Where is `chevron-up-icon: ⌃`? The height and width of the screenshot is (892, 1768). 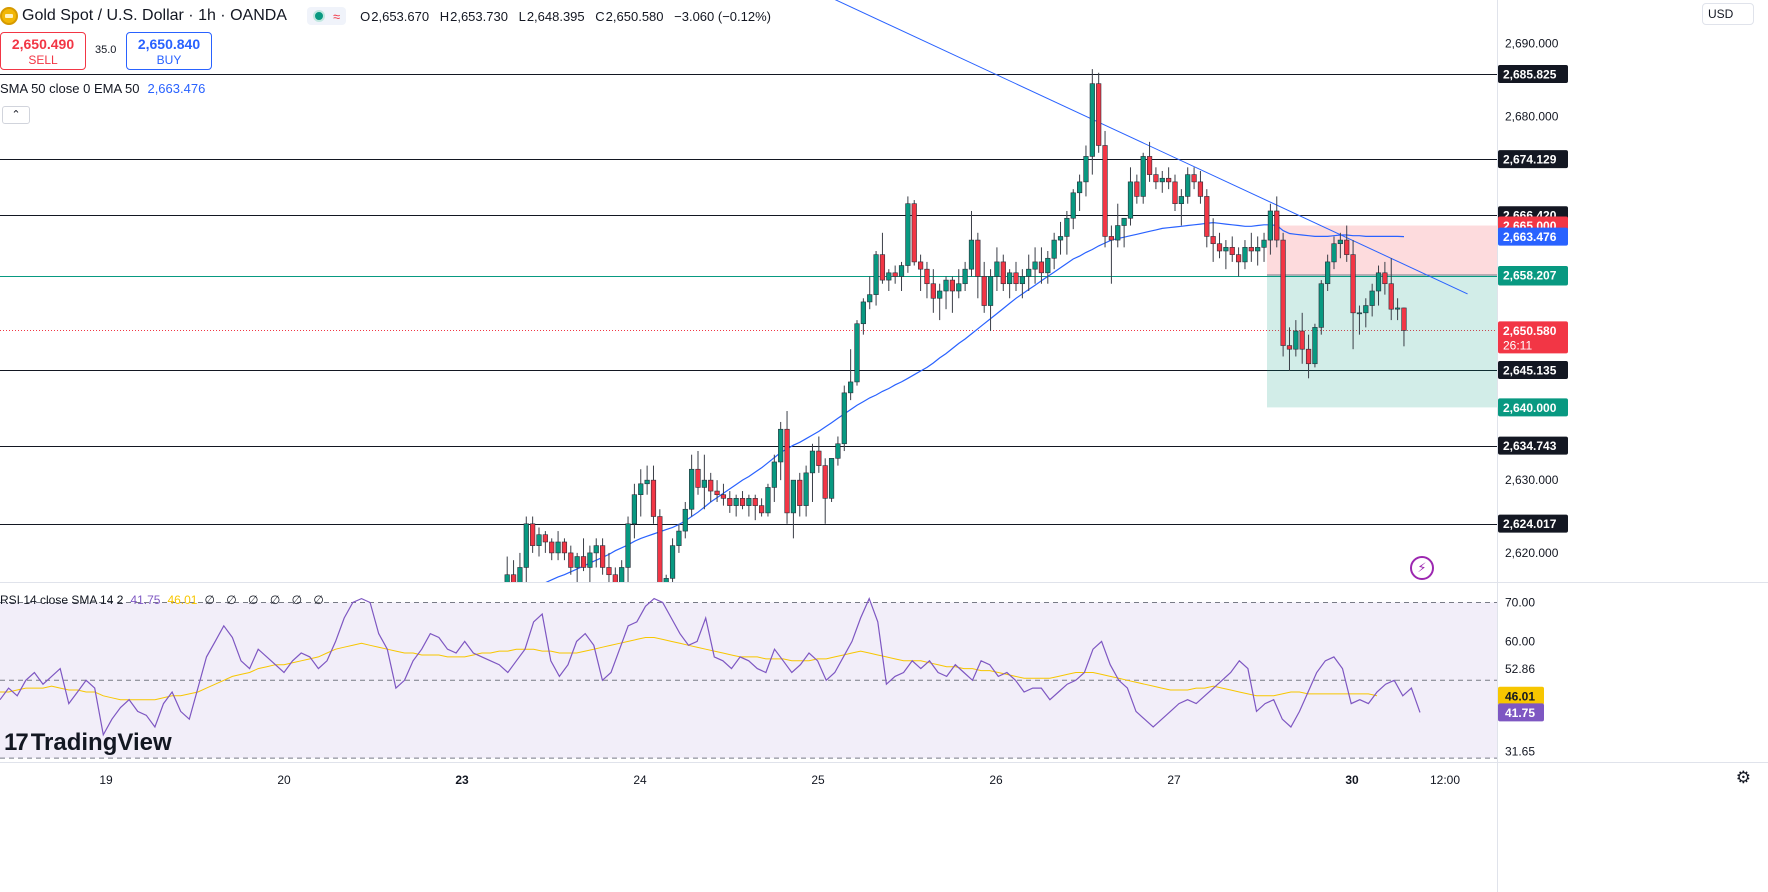
chevron-up-icon: ⌃ is located at coordinates (16, 115).